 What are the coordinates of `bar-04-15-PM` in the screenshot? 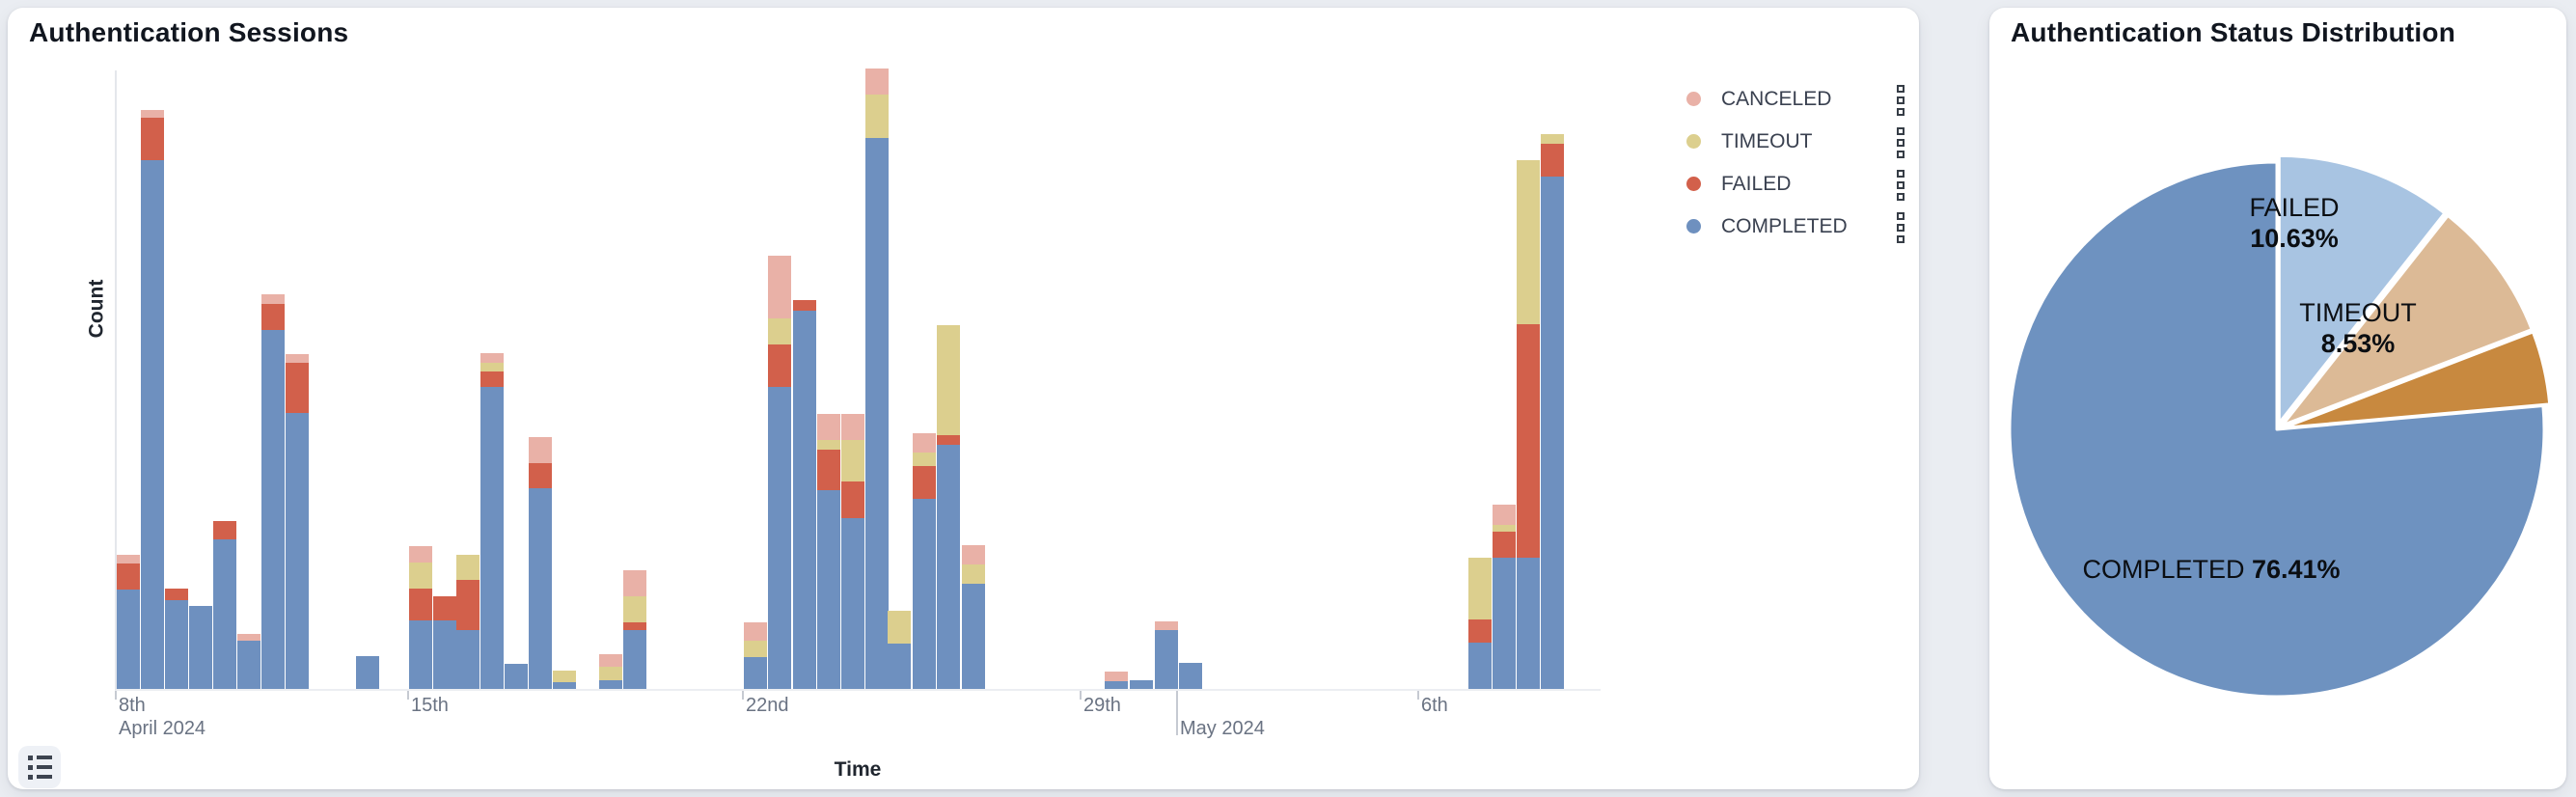 It's located at (444, 642).